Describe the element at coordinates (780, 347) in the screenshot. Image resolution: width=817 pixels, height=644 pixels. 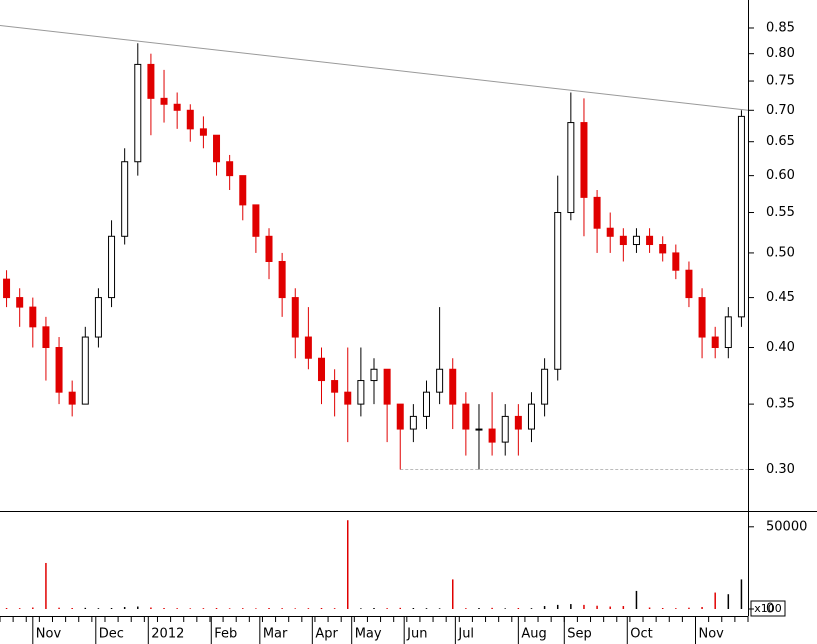
I see `y-tick-label: 0.40` at that location.